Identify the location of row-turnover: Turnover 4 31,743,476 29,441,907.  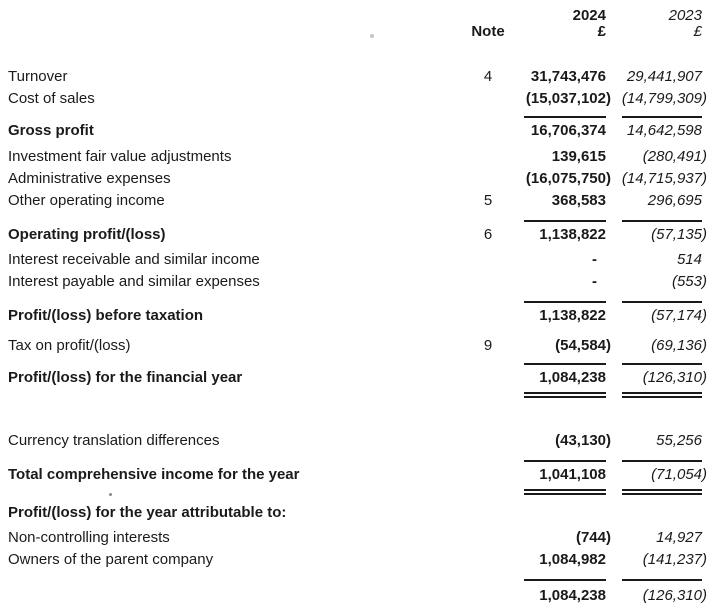
(355, 77).